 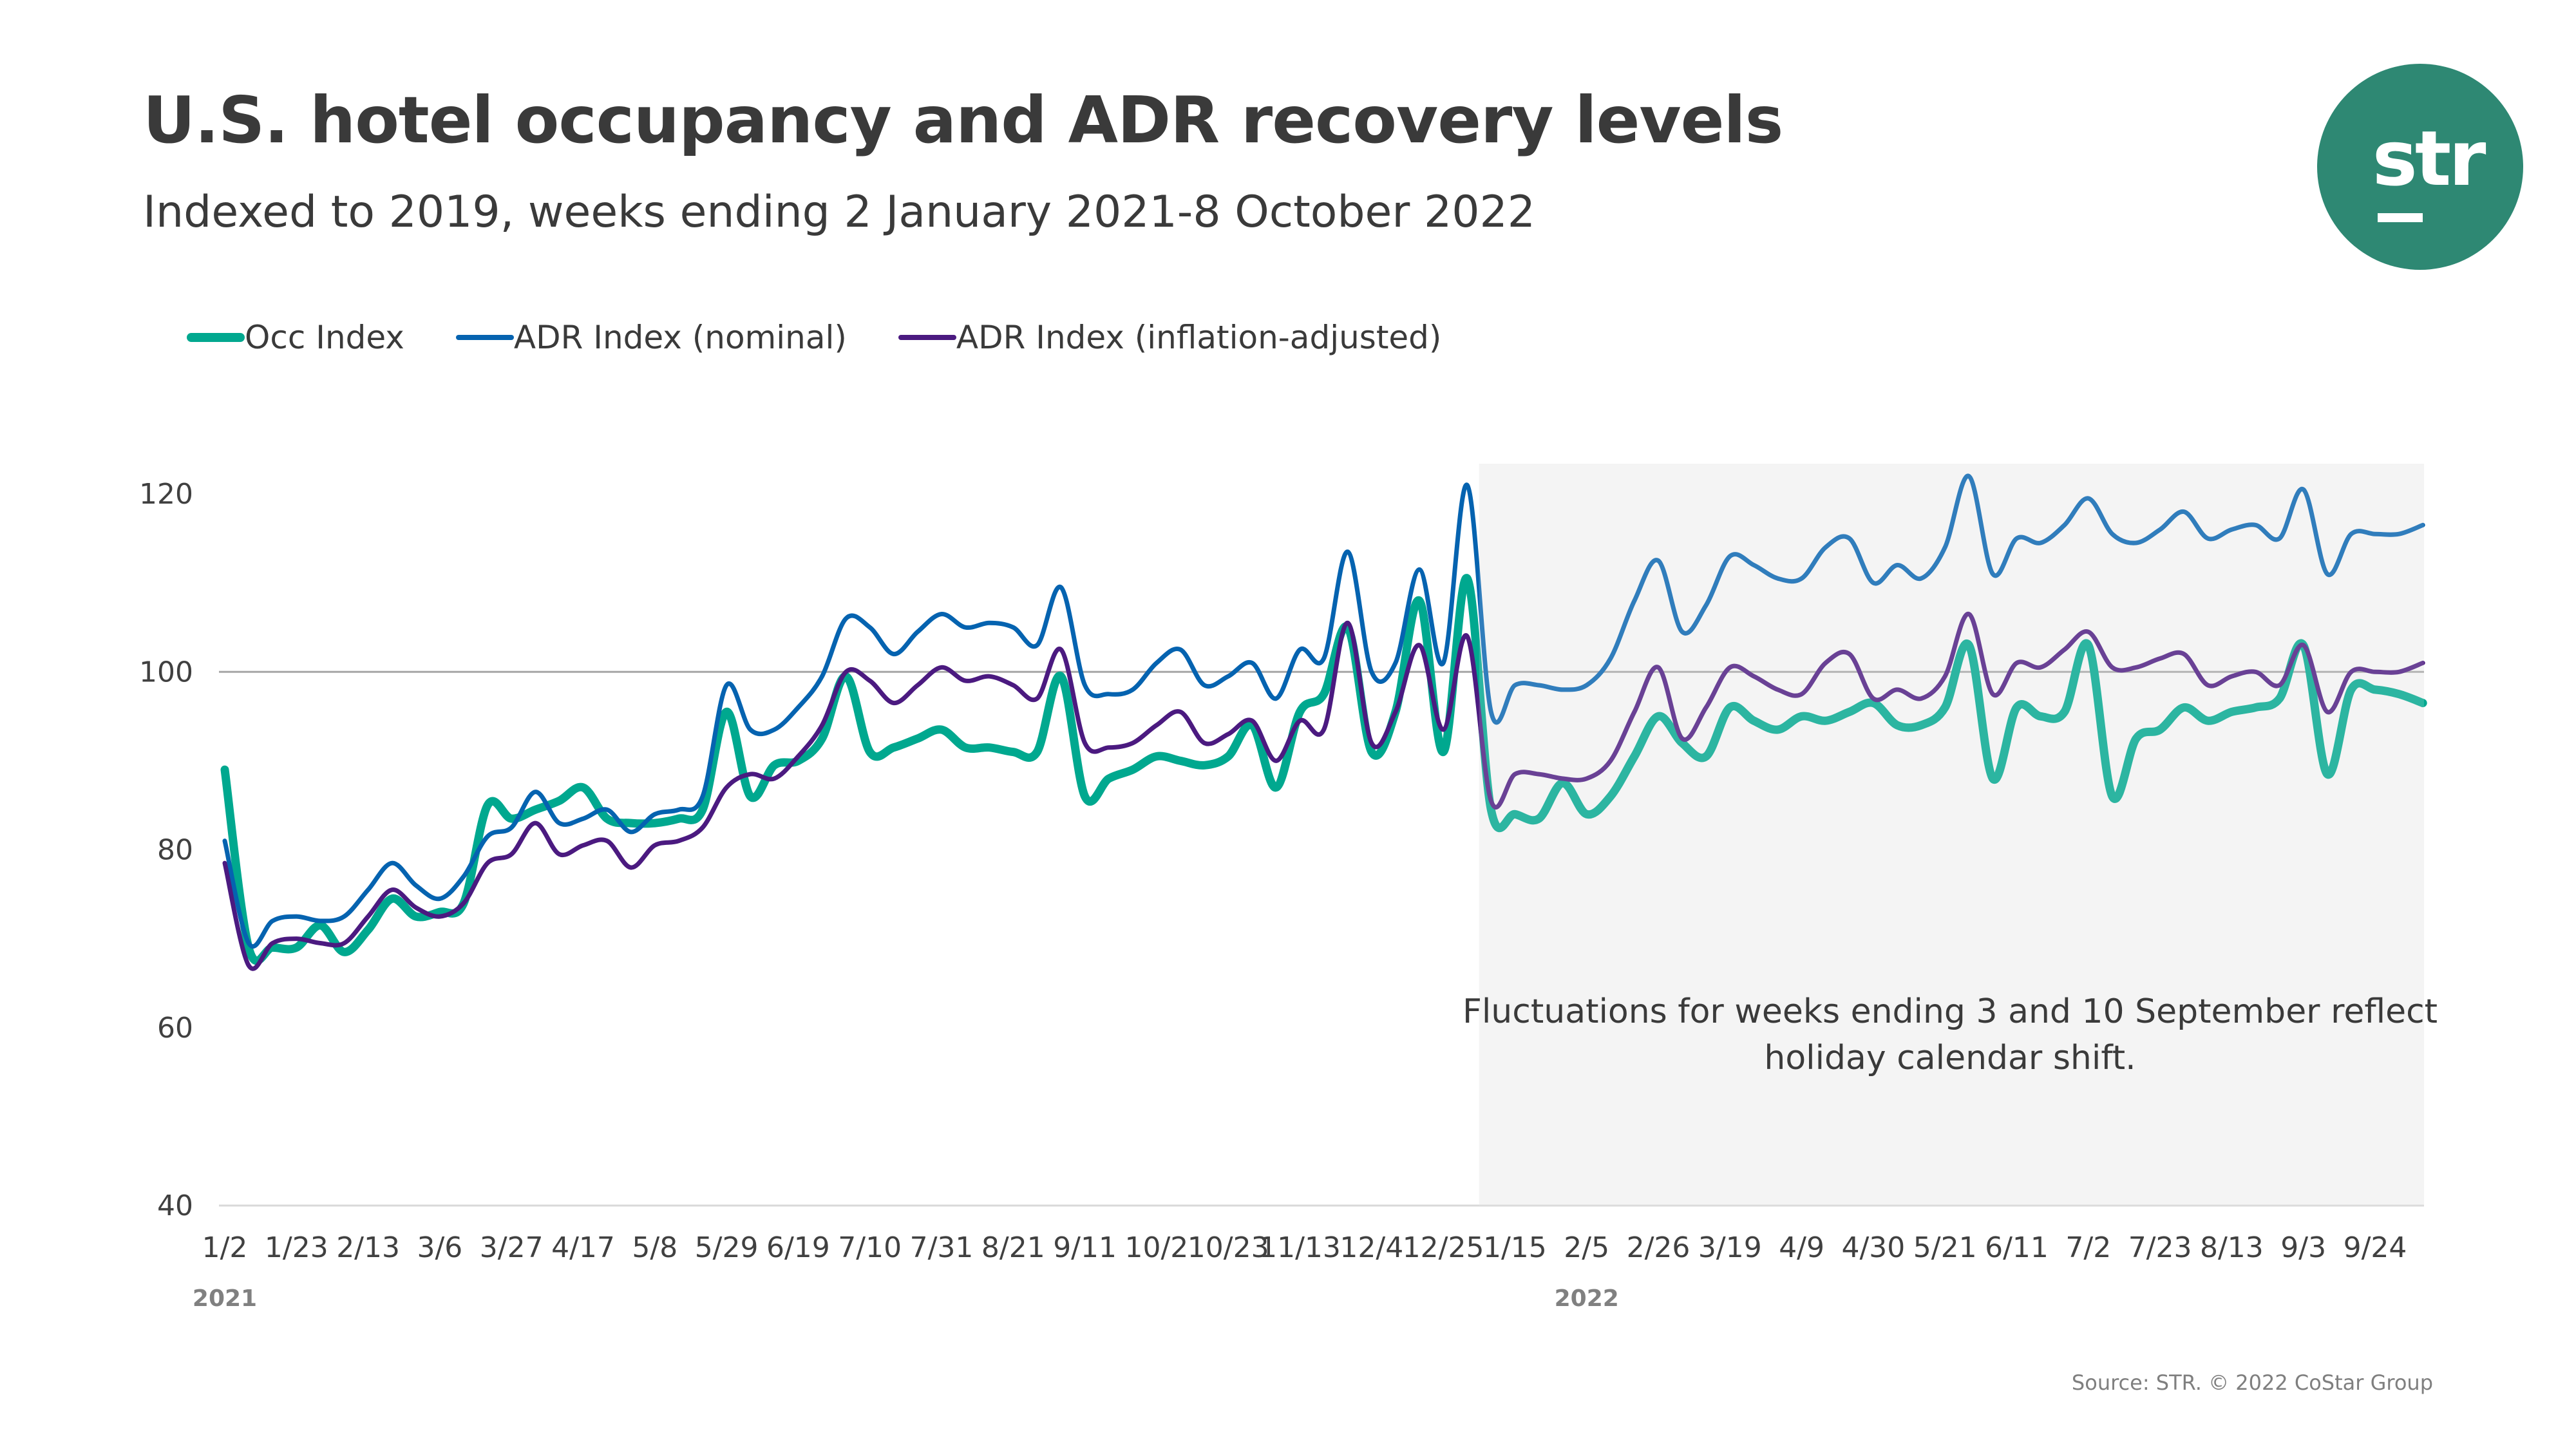 I want to click on x-tick-label: 1/2, so click(x=225, y=1247).